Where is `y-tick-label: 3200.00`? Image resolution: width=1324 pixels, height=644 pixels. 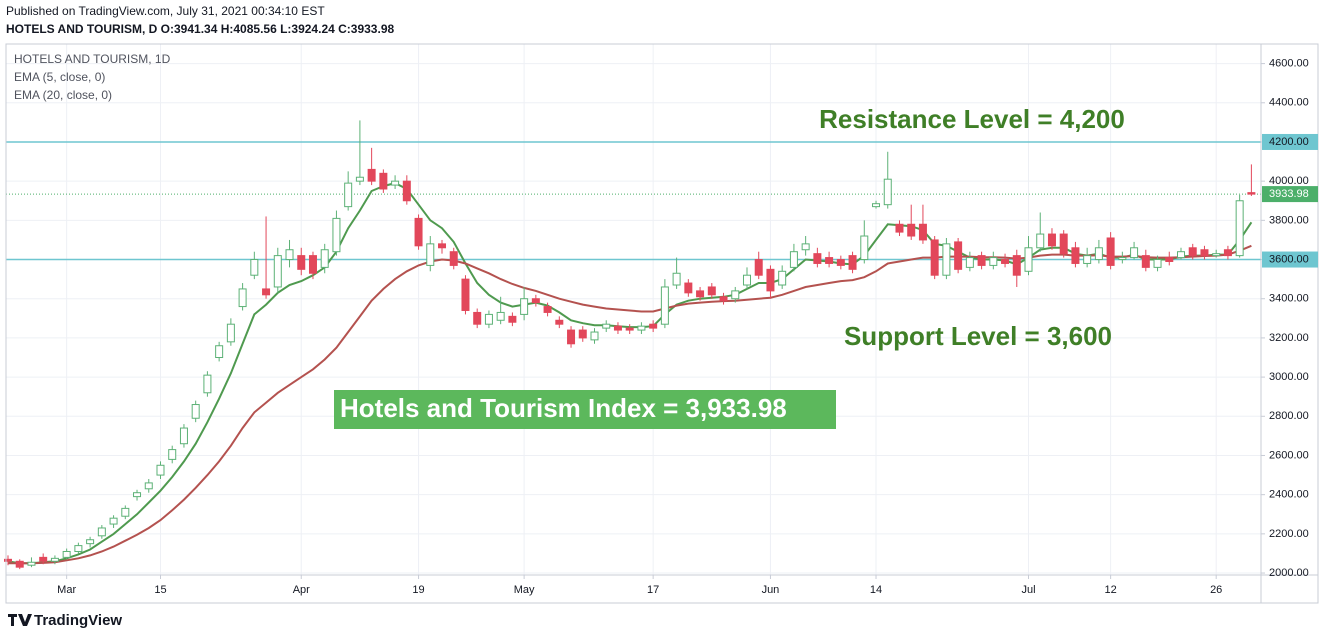
y-tick-label: 3200.00 is located at coordinates (1289, 338).